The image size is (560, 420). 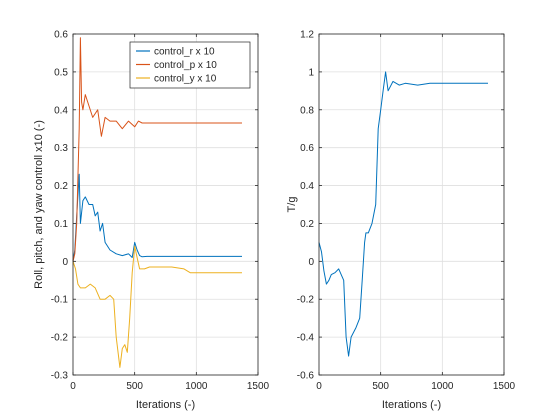 I want to click on right-plot-y-axis-label: T/g, so click(x=292, y=205).